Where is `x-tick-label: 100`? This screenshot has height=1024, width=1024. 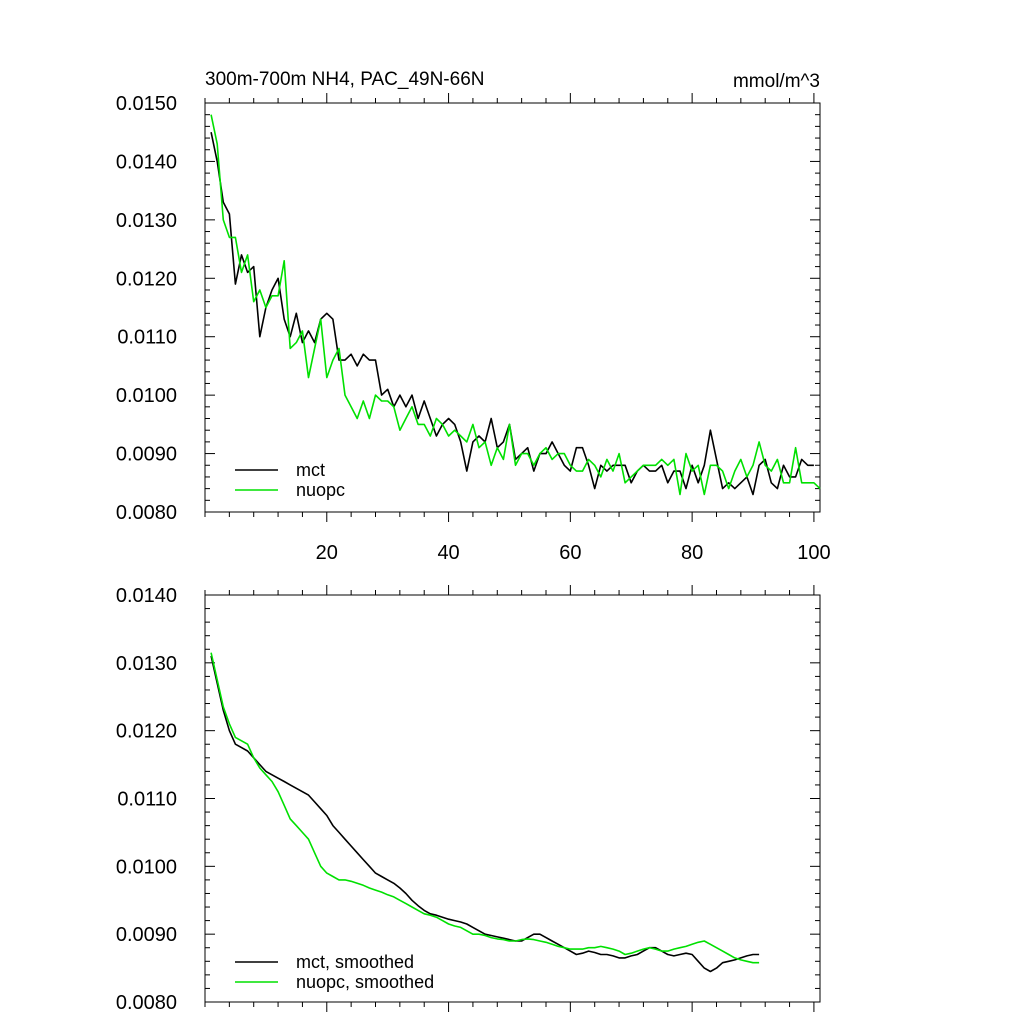 x-tick-label: 100 is located at coordinates (813, 553).